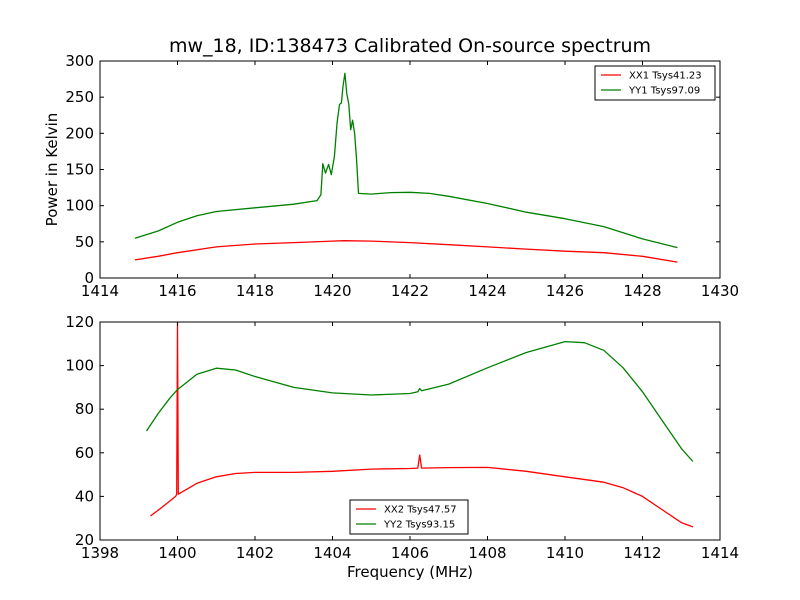 The width and height of the screenshot is (800, 600). Describe the element at coordinates (84, 409) in the screenshot. I see `y-tick-label: 80` at that location.